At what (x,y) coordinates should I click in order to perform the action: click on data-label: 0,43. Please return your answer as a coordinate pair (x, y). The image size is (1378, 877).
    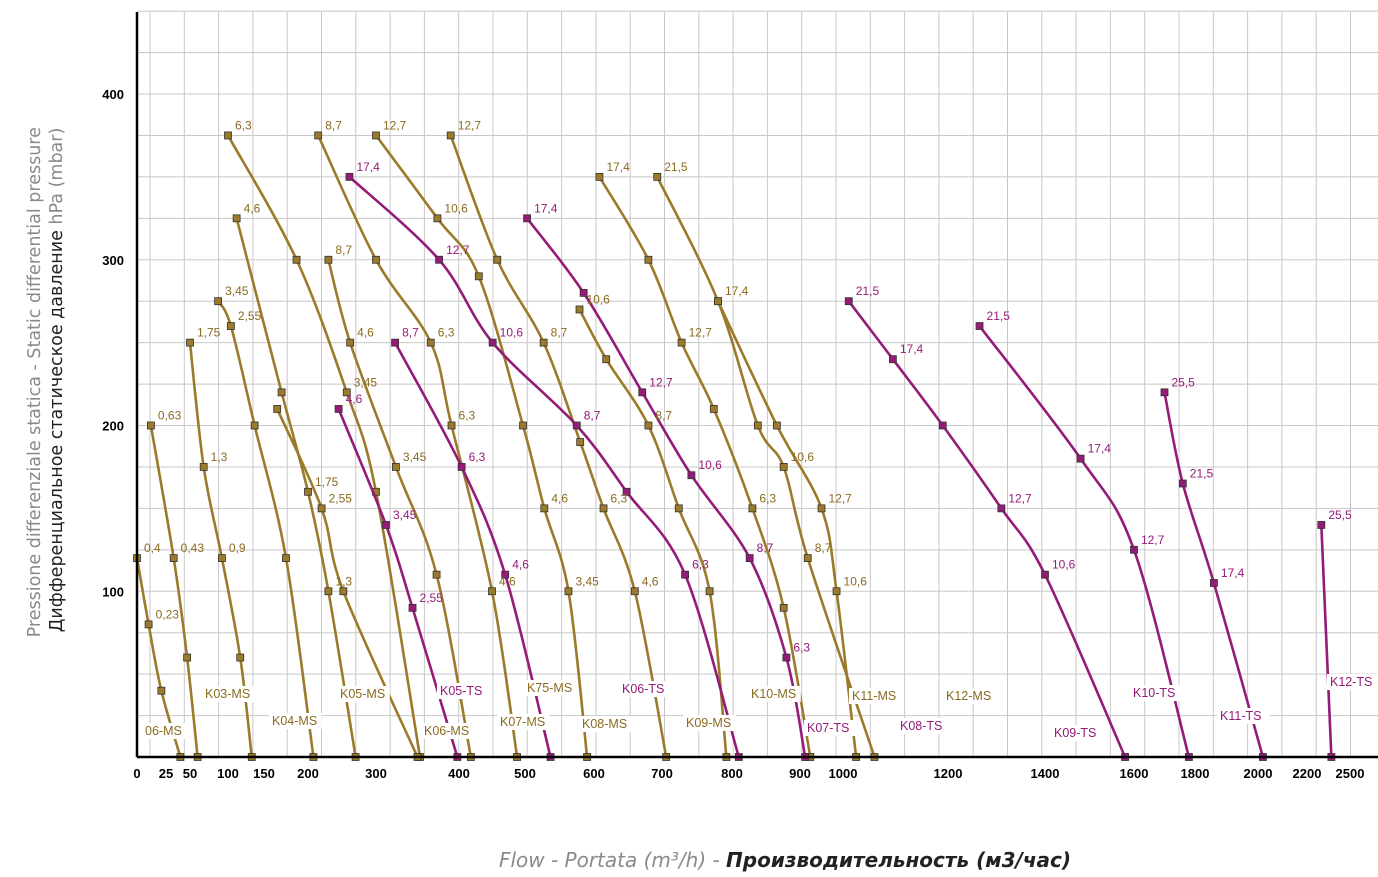
    Looking at the image, I should click on (193, 548).